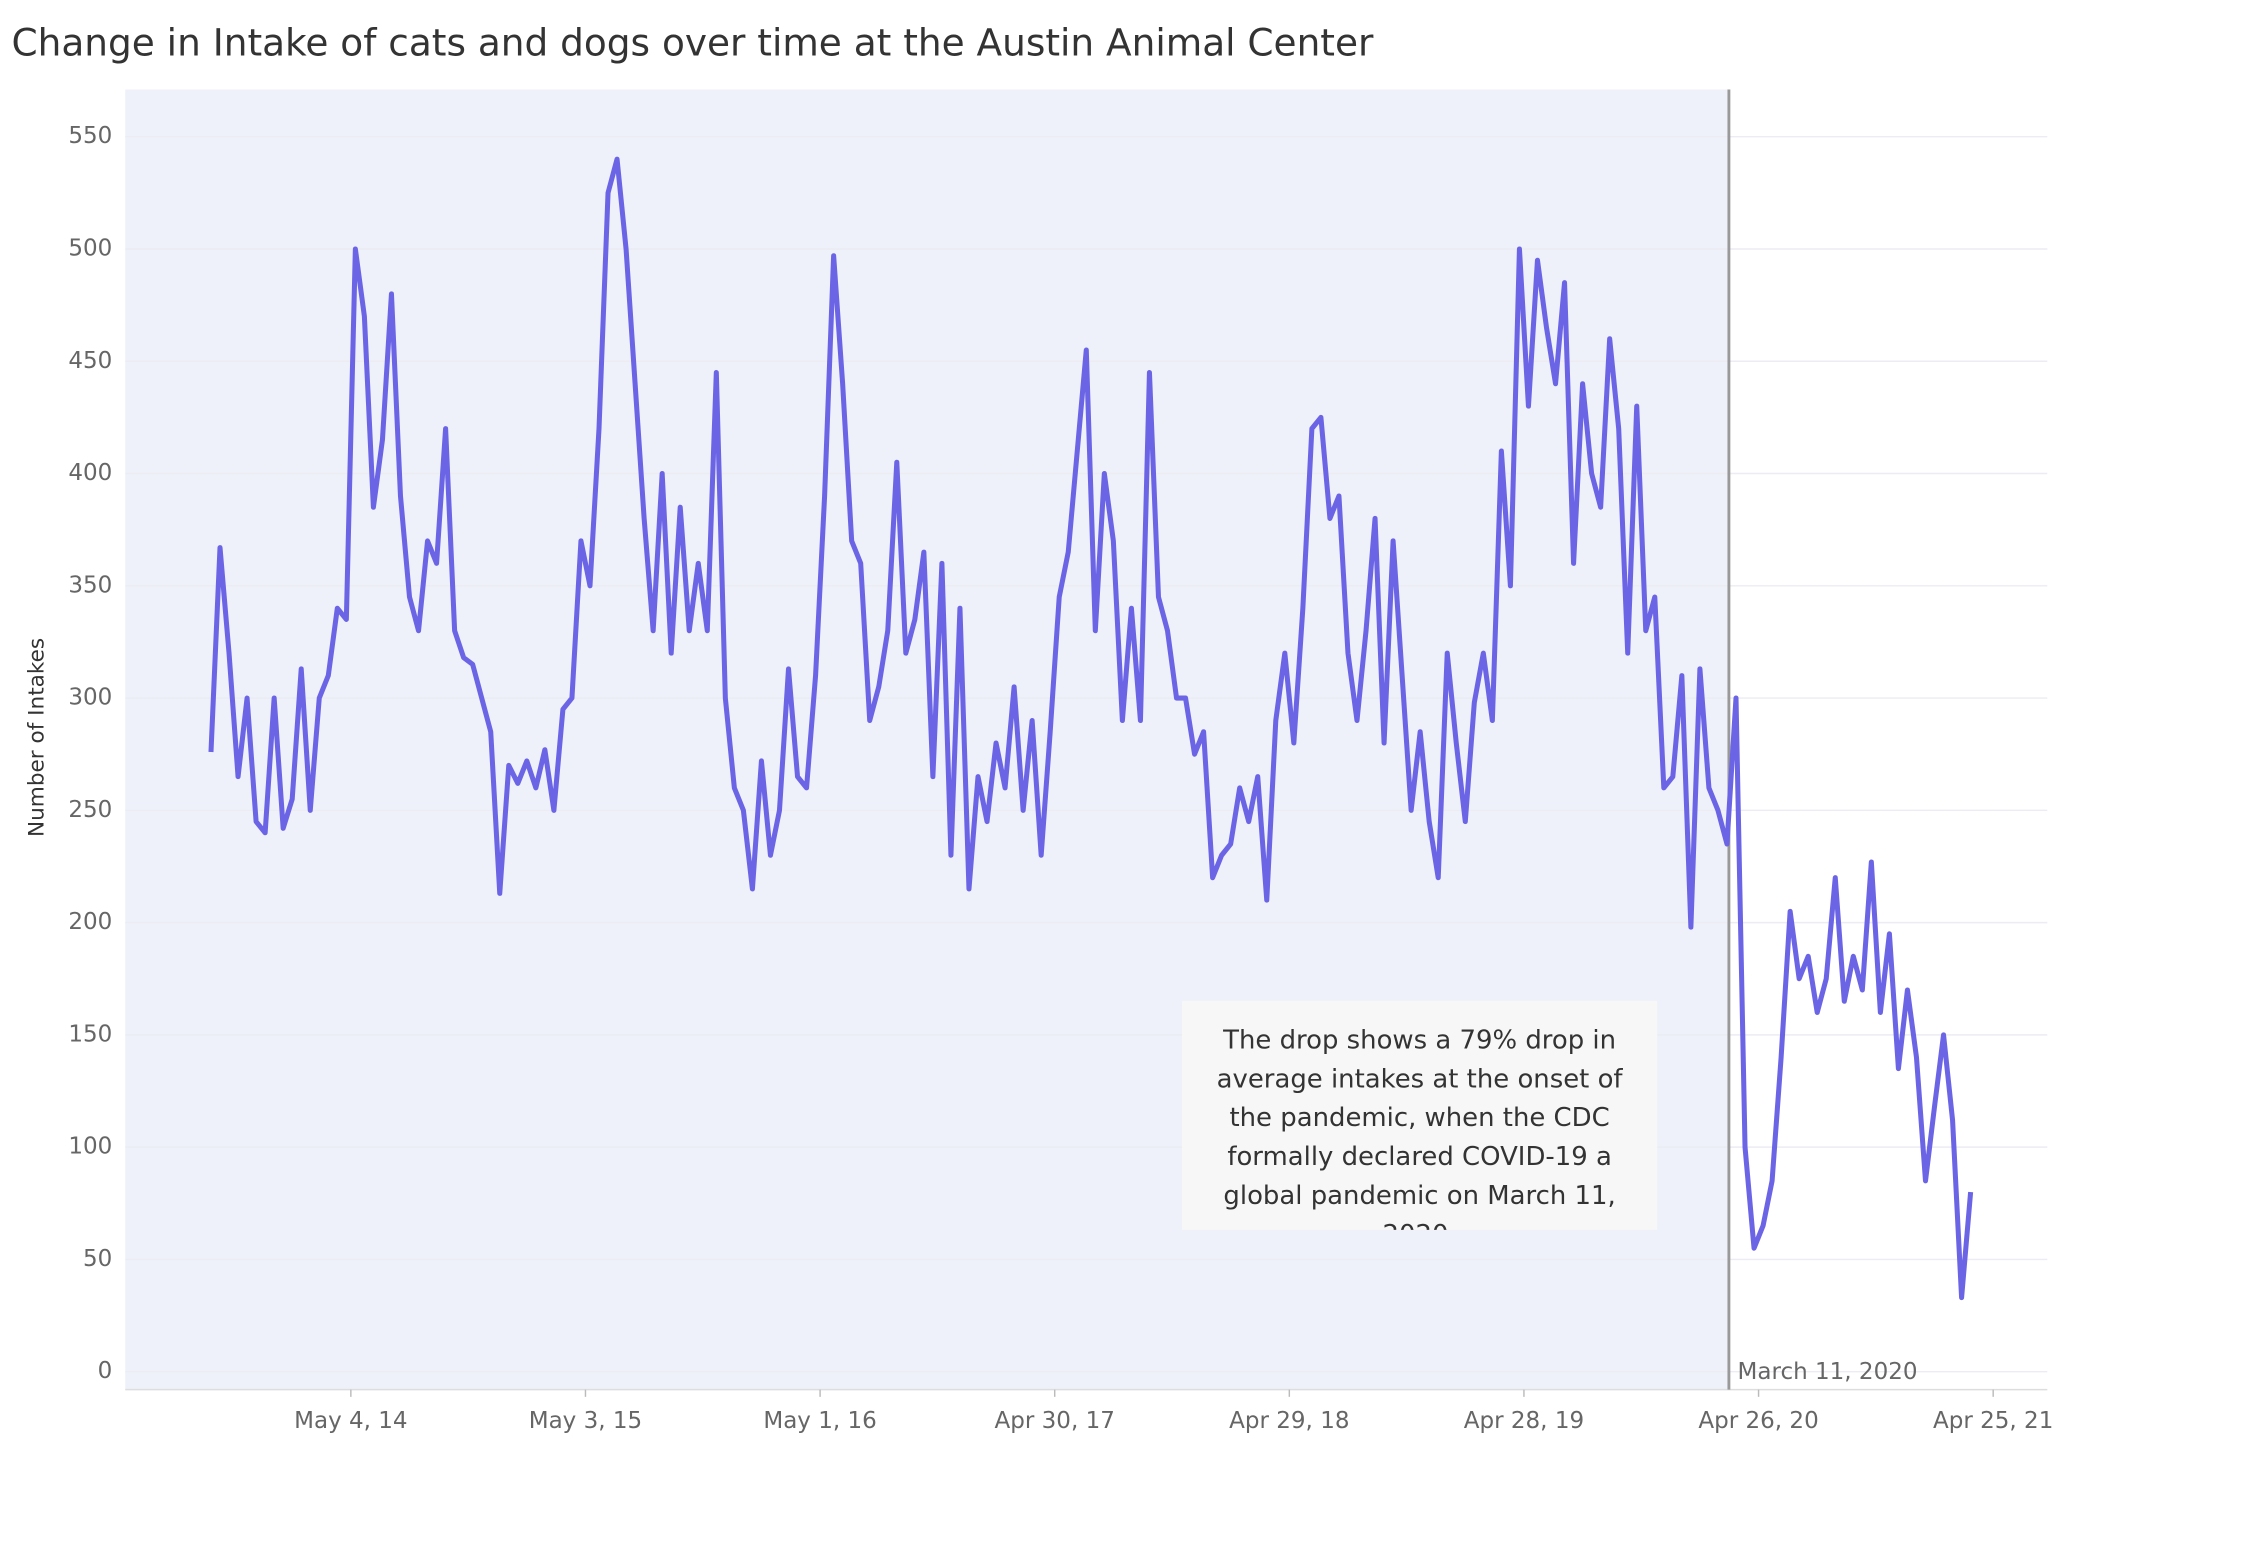 The image size is (2246, 1544). I want to click on x-tick-label: May 1, 16, so click(819, 1421).